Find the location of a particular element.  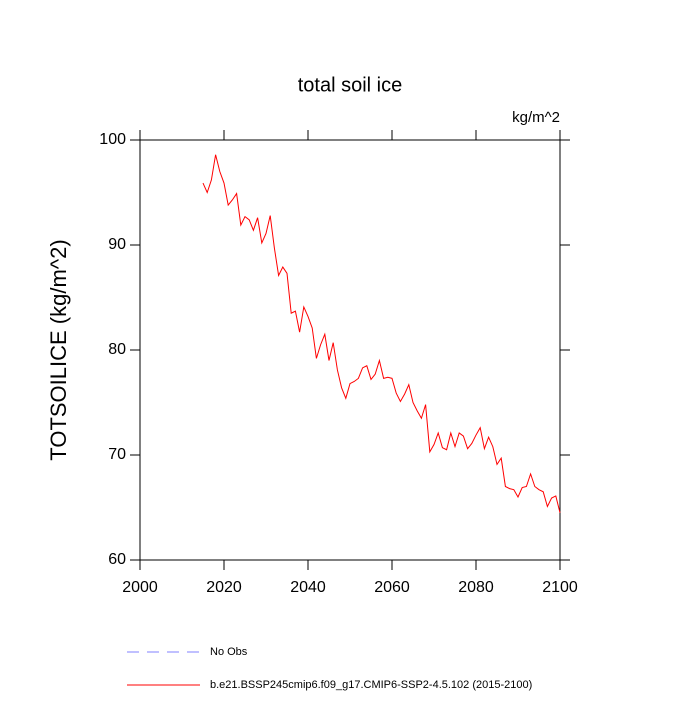

x-tick-label: 2080 is located at coordinates (476, 587).